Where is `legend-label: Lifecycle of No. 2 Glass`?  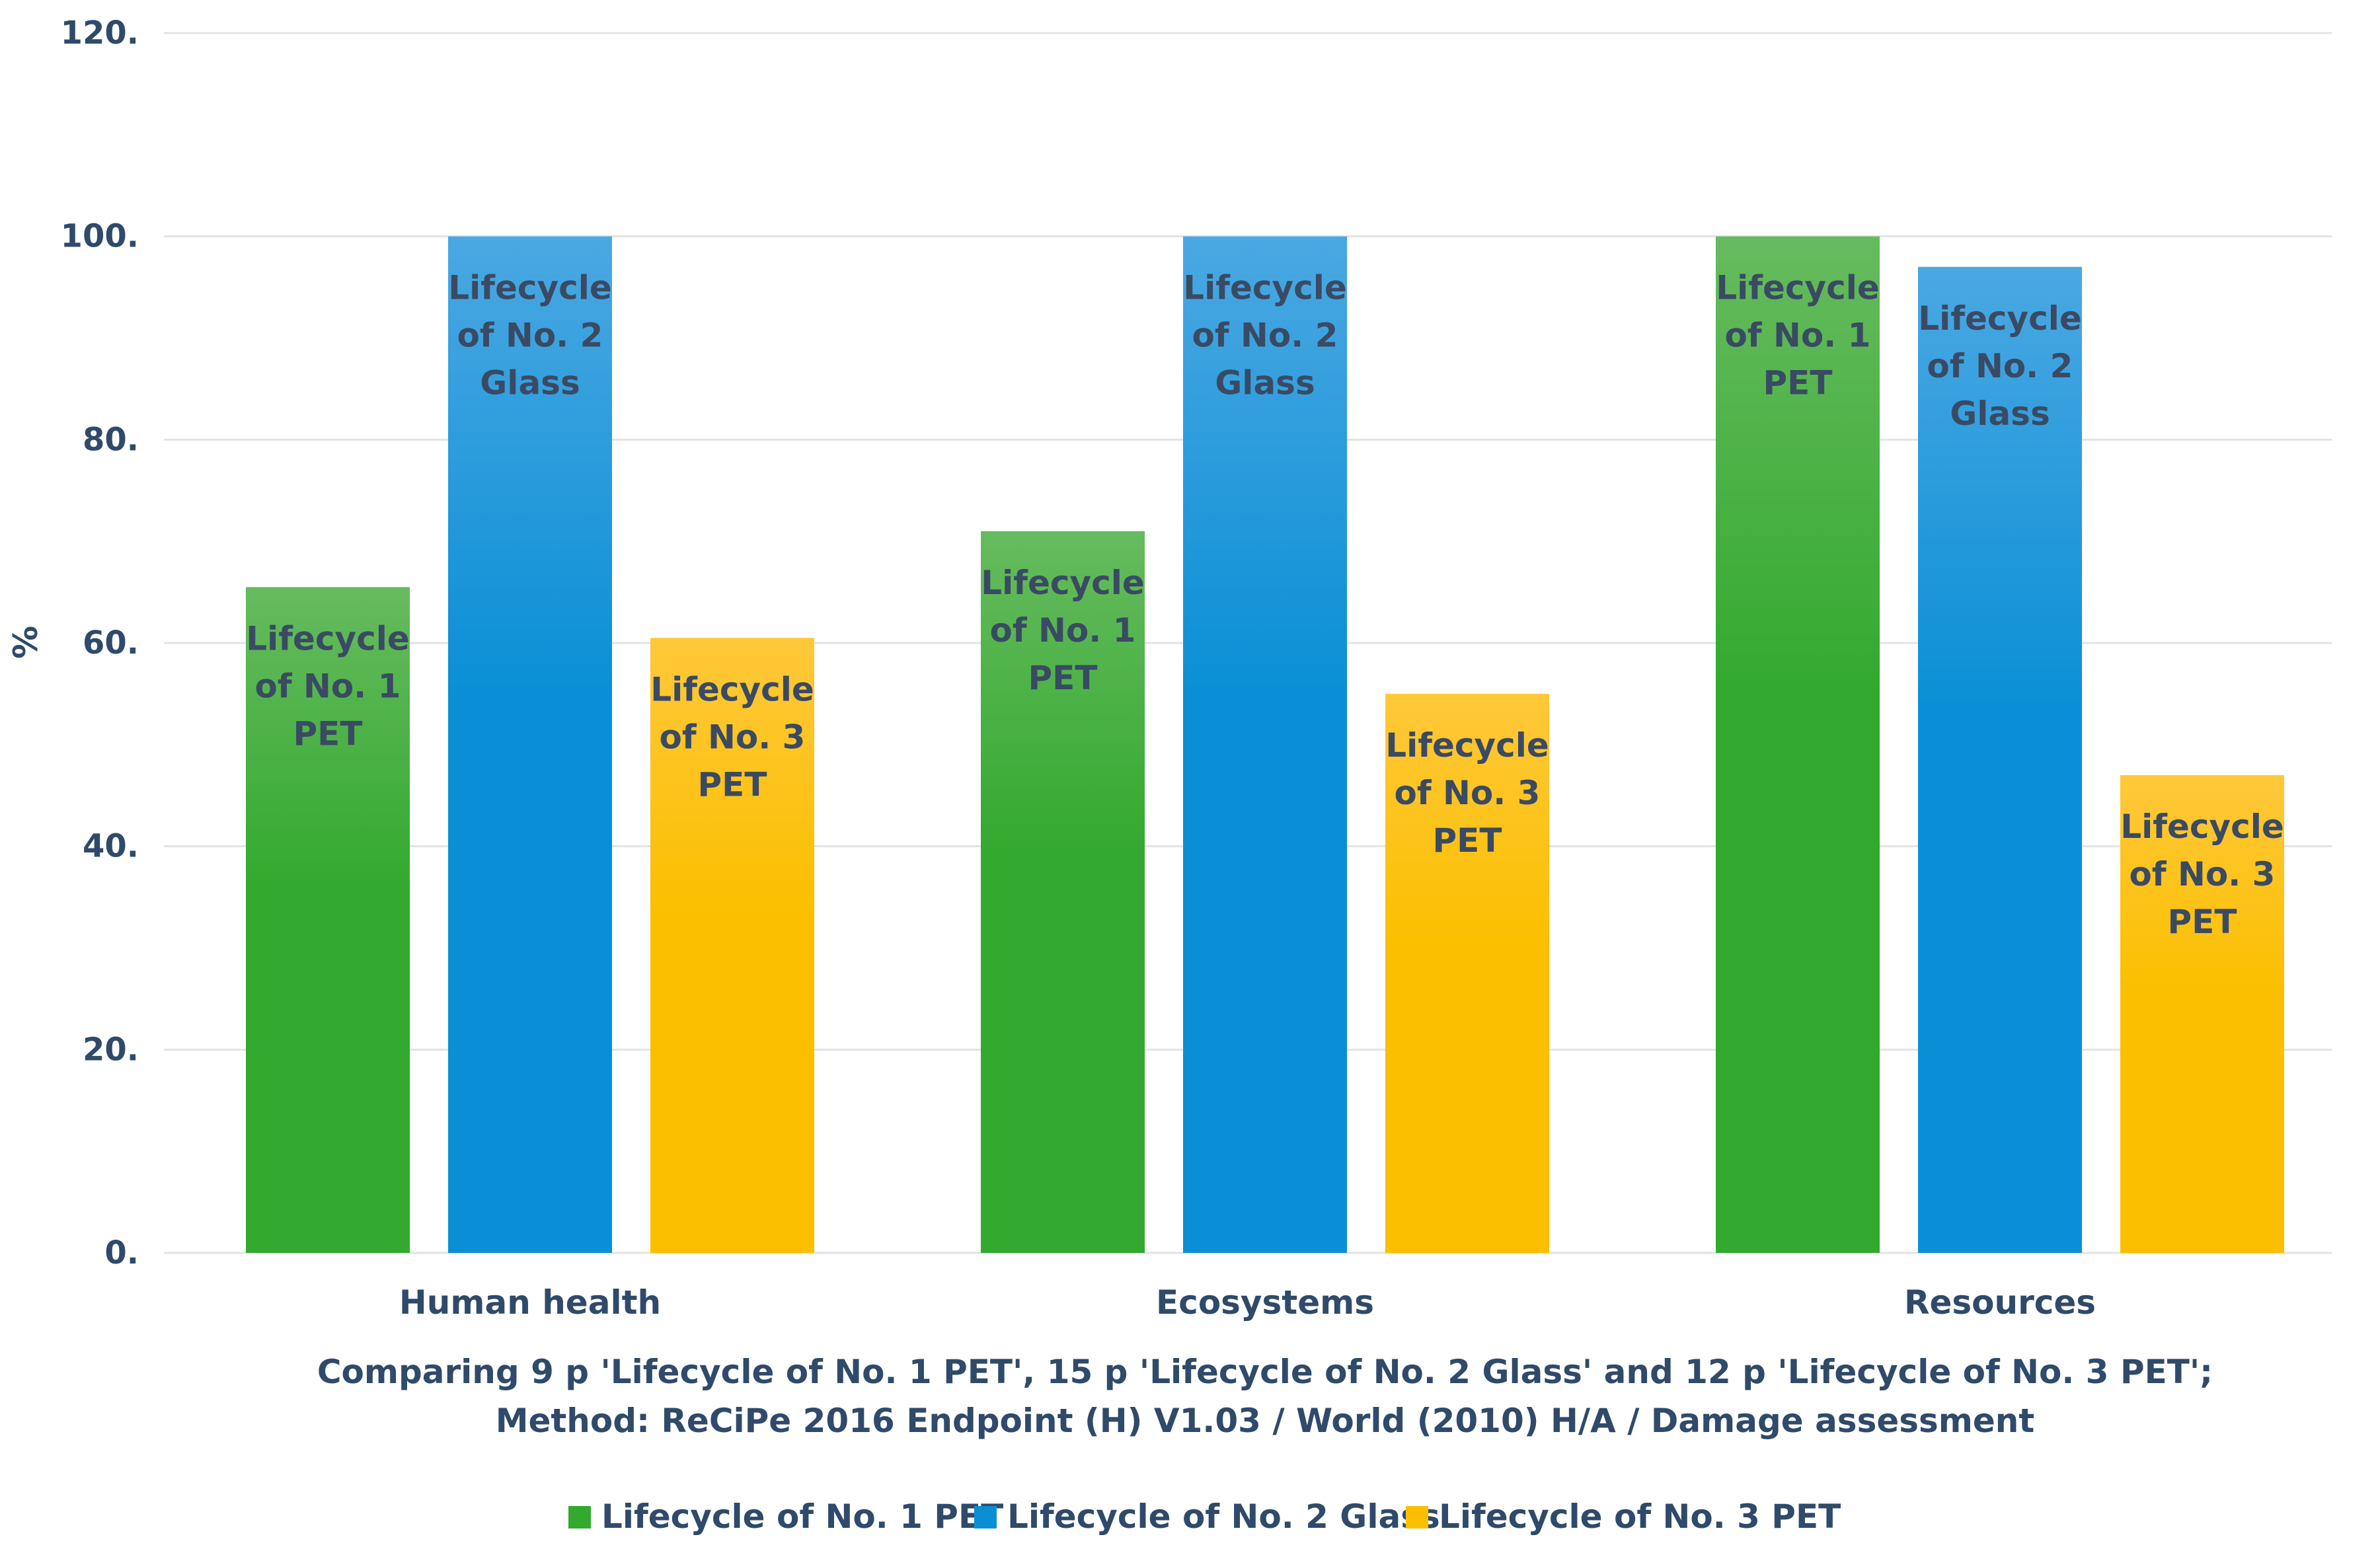 legend-label: Lifecycle of No. 2 Glass is located at coordinates (1223, 1517).